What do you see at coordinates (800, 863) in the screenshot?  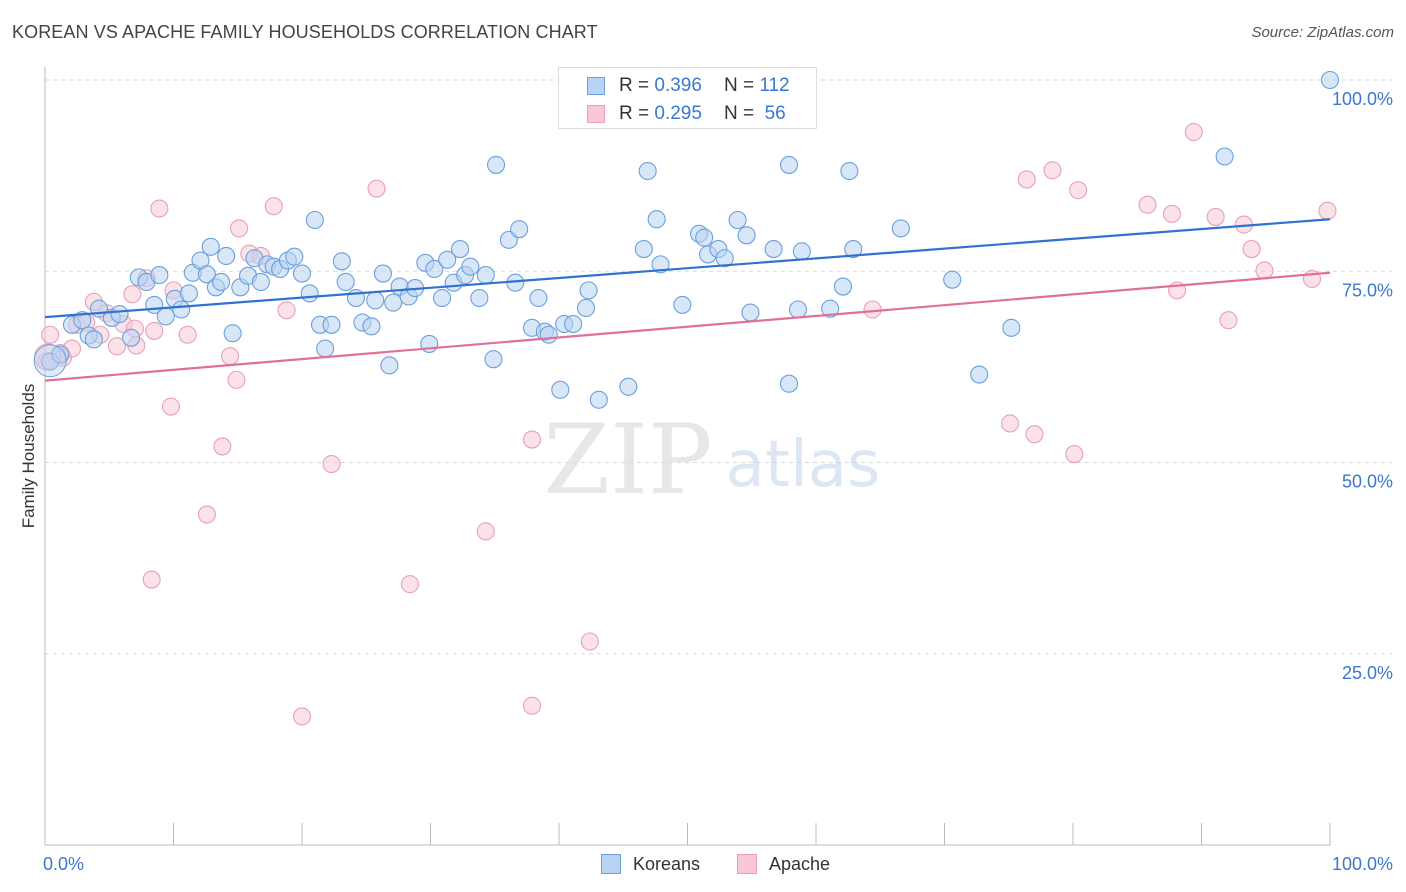 I see `legend-label-apache: Apache` at bounding box center [800, 863].